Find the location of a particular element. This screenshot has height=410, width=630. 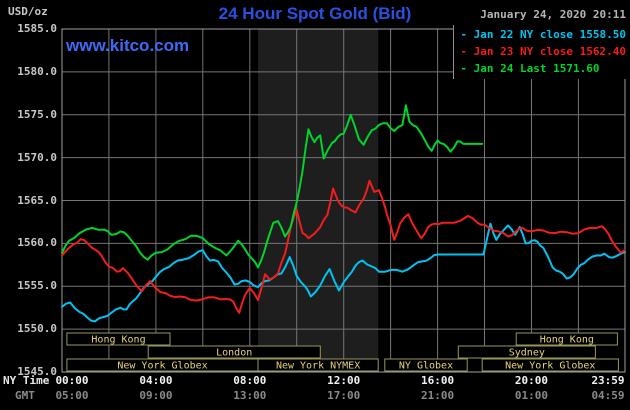

y-tick-label: 1580.0 is located at coordinates (37, 71).